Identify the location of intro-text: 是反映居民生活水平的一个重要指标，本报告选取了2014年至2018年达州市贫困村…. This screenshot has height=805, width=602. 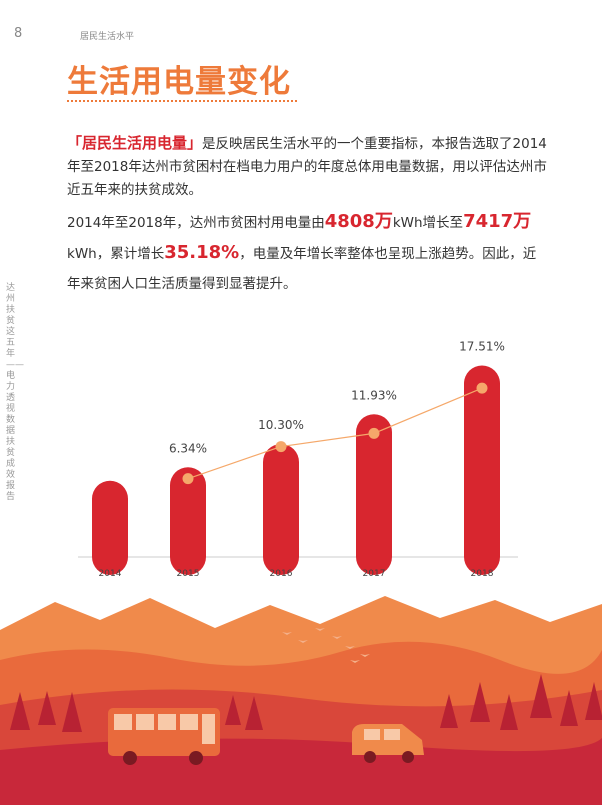
(307, 167).